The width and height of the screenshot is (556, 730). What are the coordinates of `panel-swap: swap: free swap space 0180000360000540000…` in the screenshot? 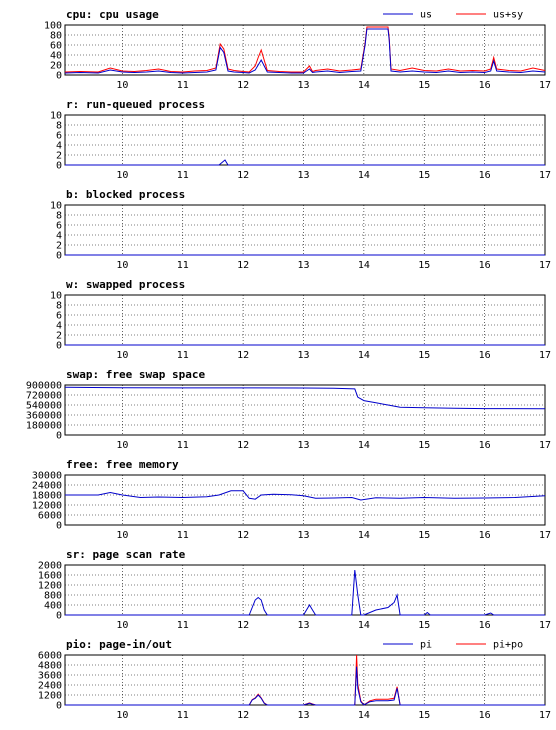 It's located at (288, 409).